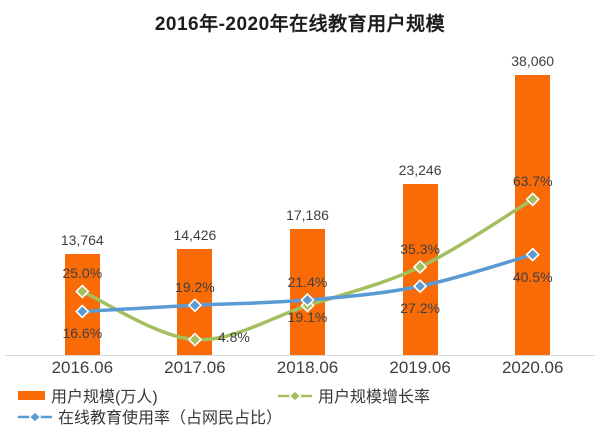 The image size is (600, 429). Describe the element at coordinates (374, 397) in the screenshot. I see `legend-growth-label: 用户规模增长率` at that location.